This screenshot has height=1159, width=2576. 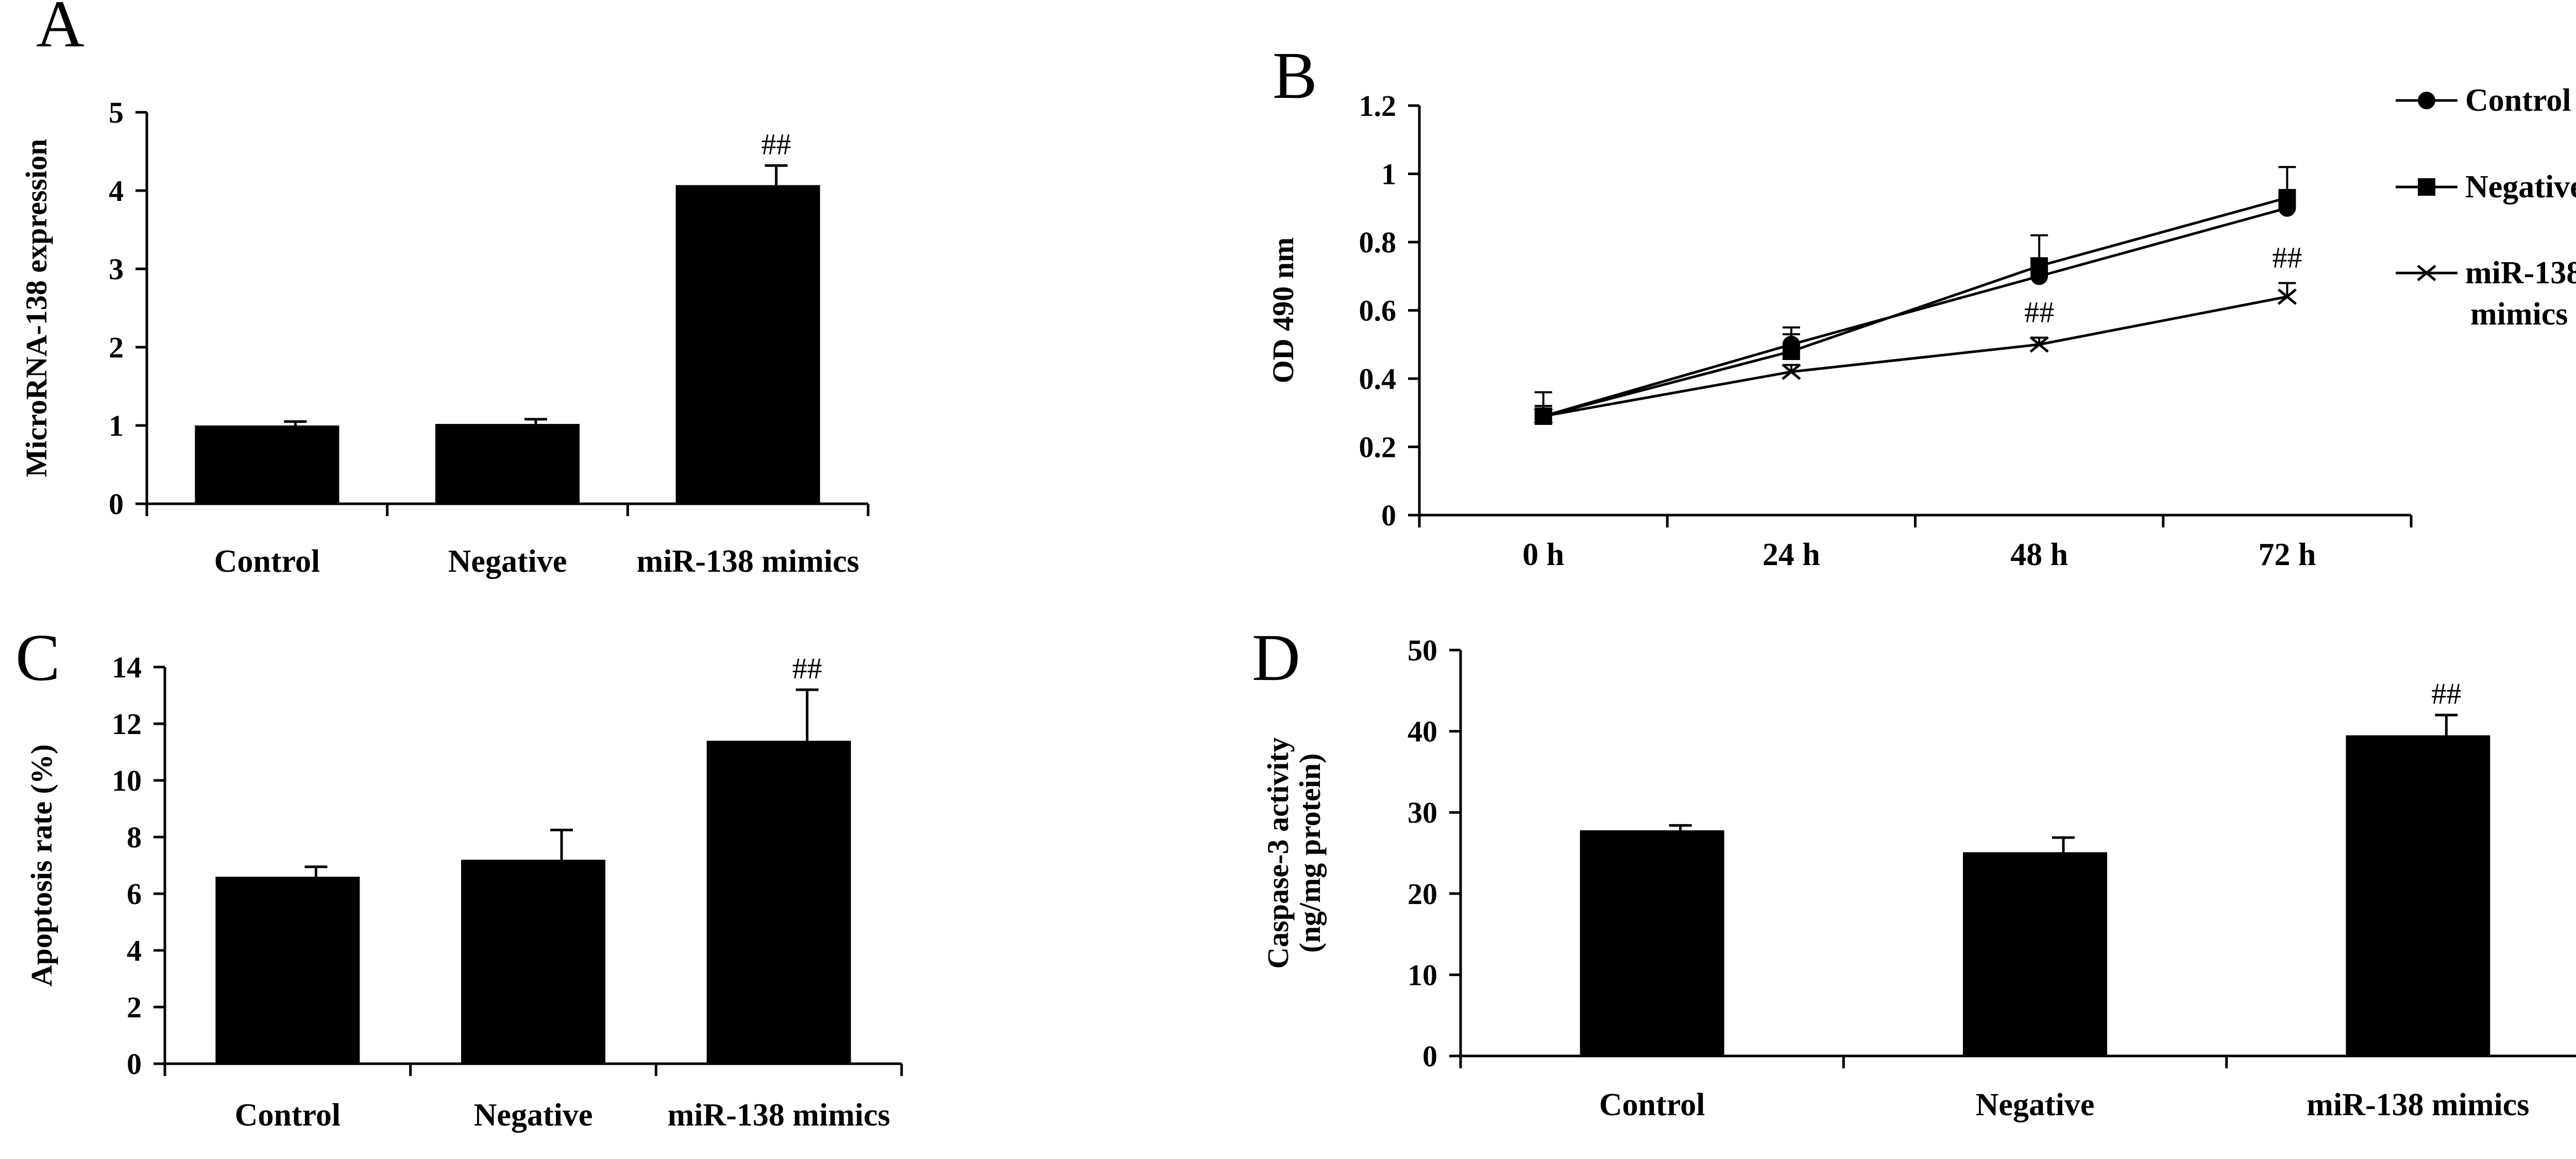 I want to click on x-category-label: 0 h, so click(x=1543, y=554).